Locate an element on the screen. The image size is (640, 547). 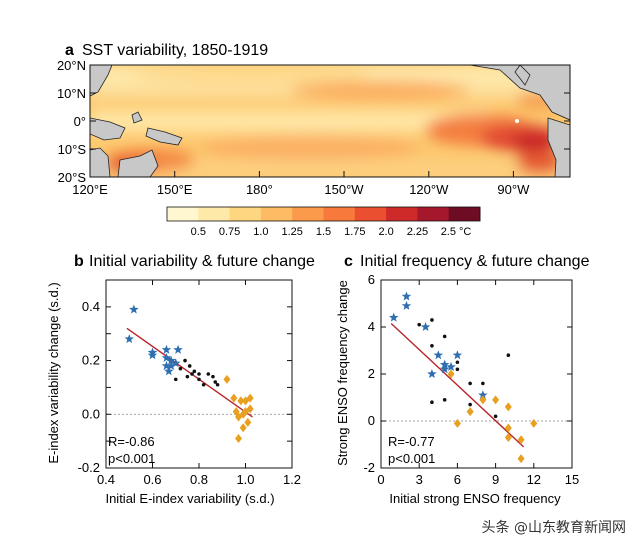
y-tick-label: -0.2 is located at coordinates (89, 467).